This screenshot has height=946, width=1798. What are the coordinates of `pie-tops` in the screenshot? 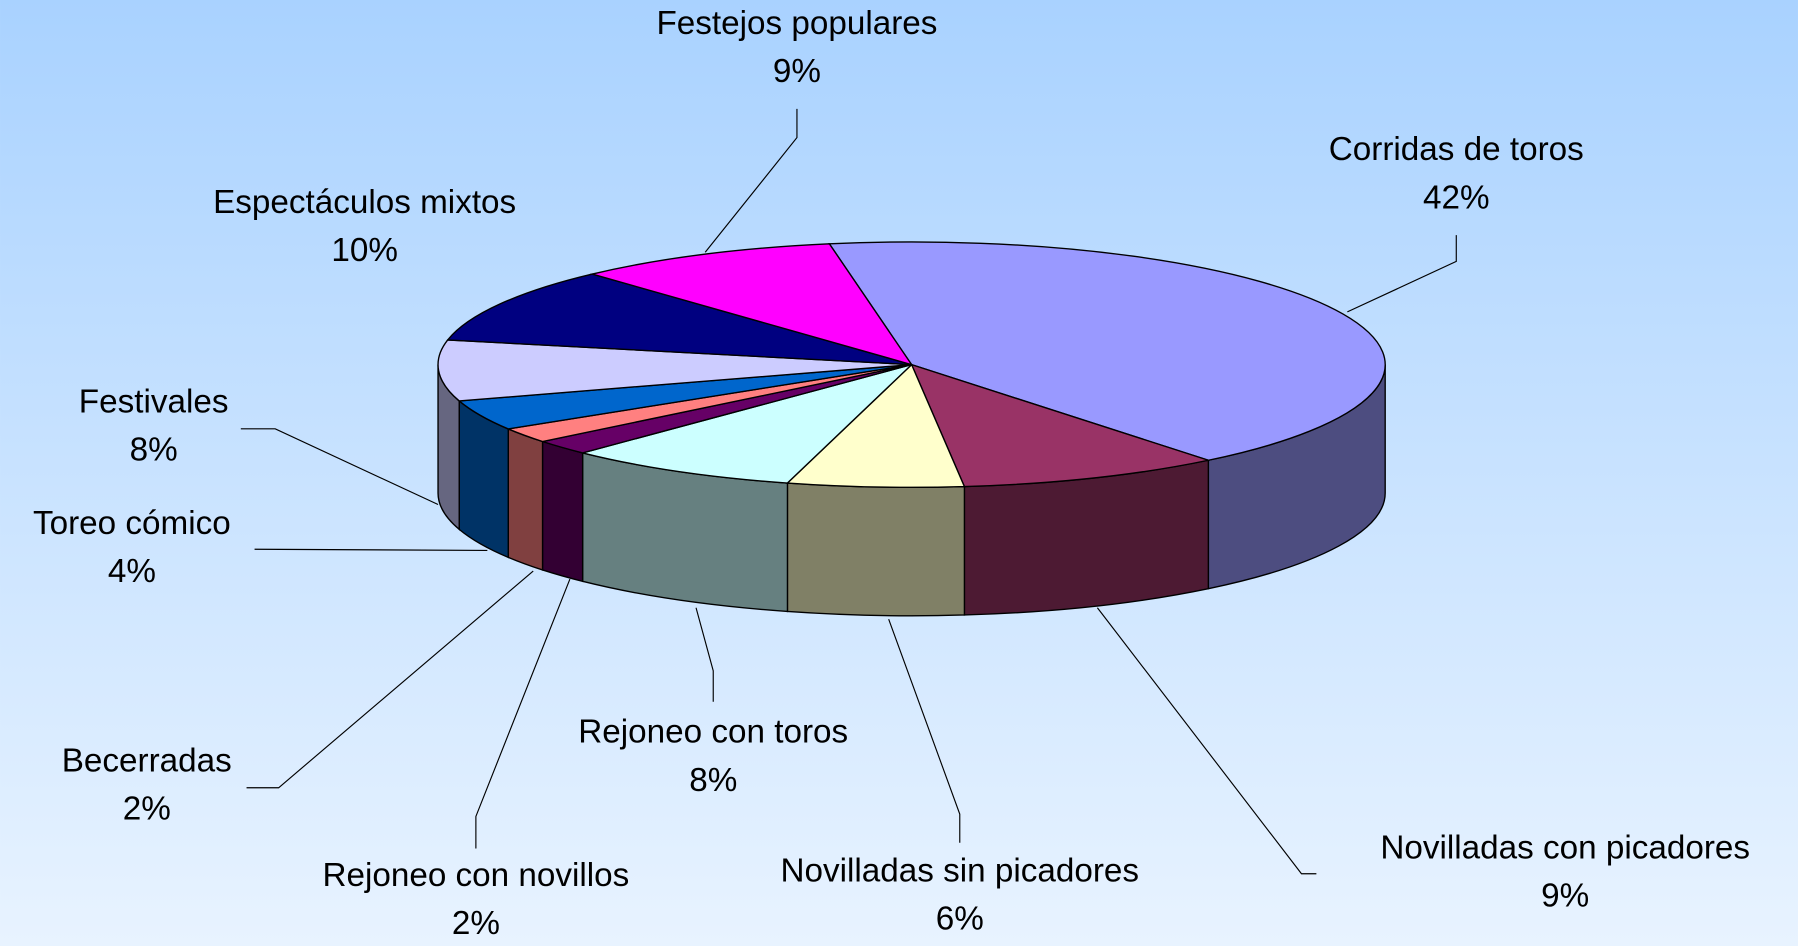 It's located at (911, 365).